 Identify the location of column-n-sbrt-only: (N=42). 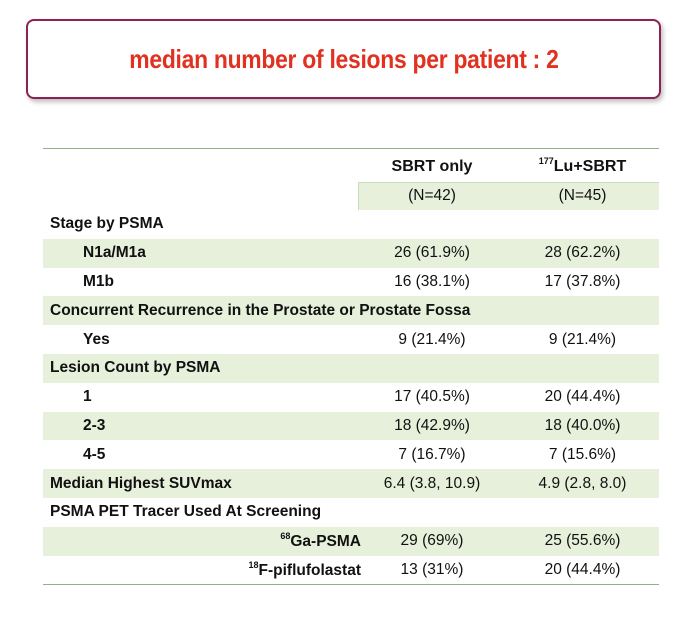
(432, 195).